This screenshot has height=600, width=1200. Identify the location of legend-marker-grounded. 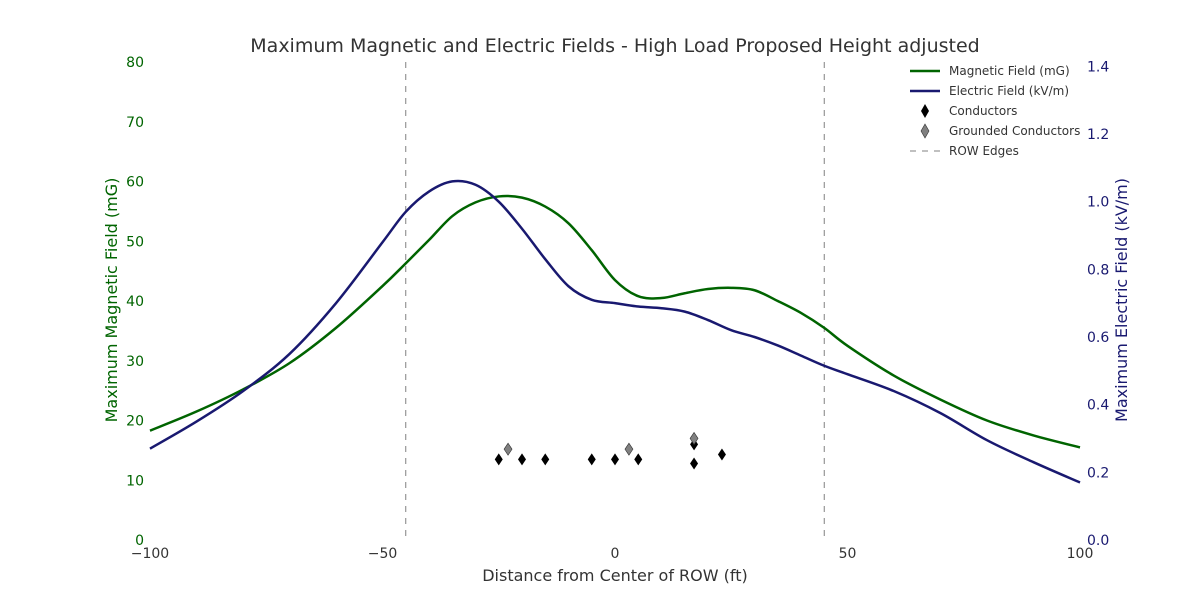
(925, 131).